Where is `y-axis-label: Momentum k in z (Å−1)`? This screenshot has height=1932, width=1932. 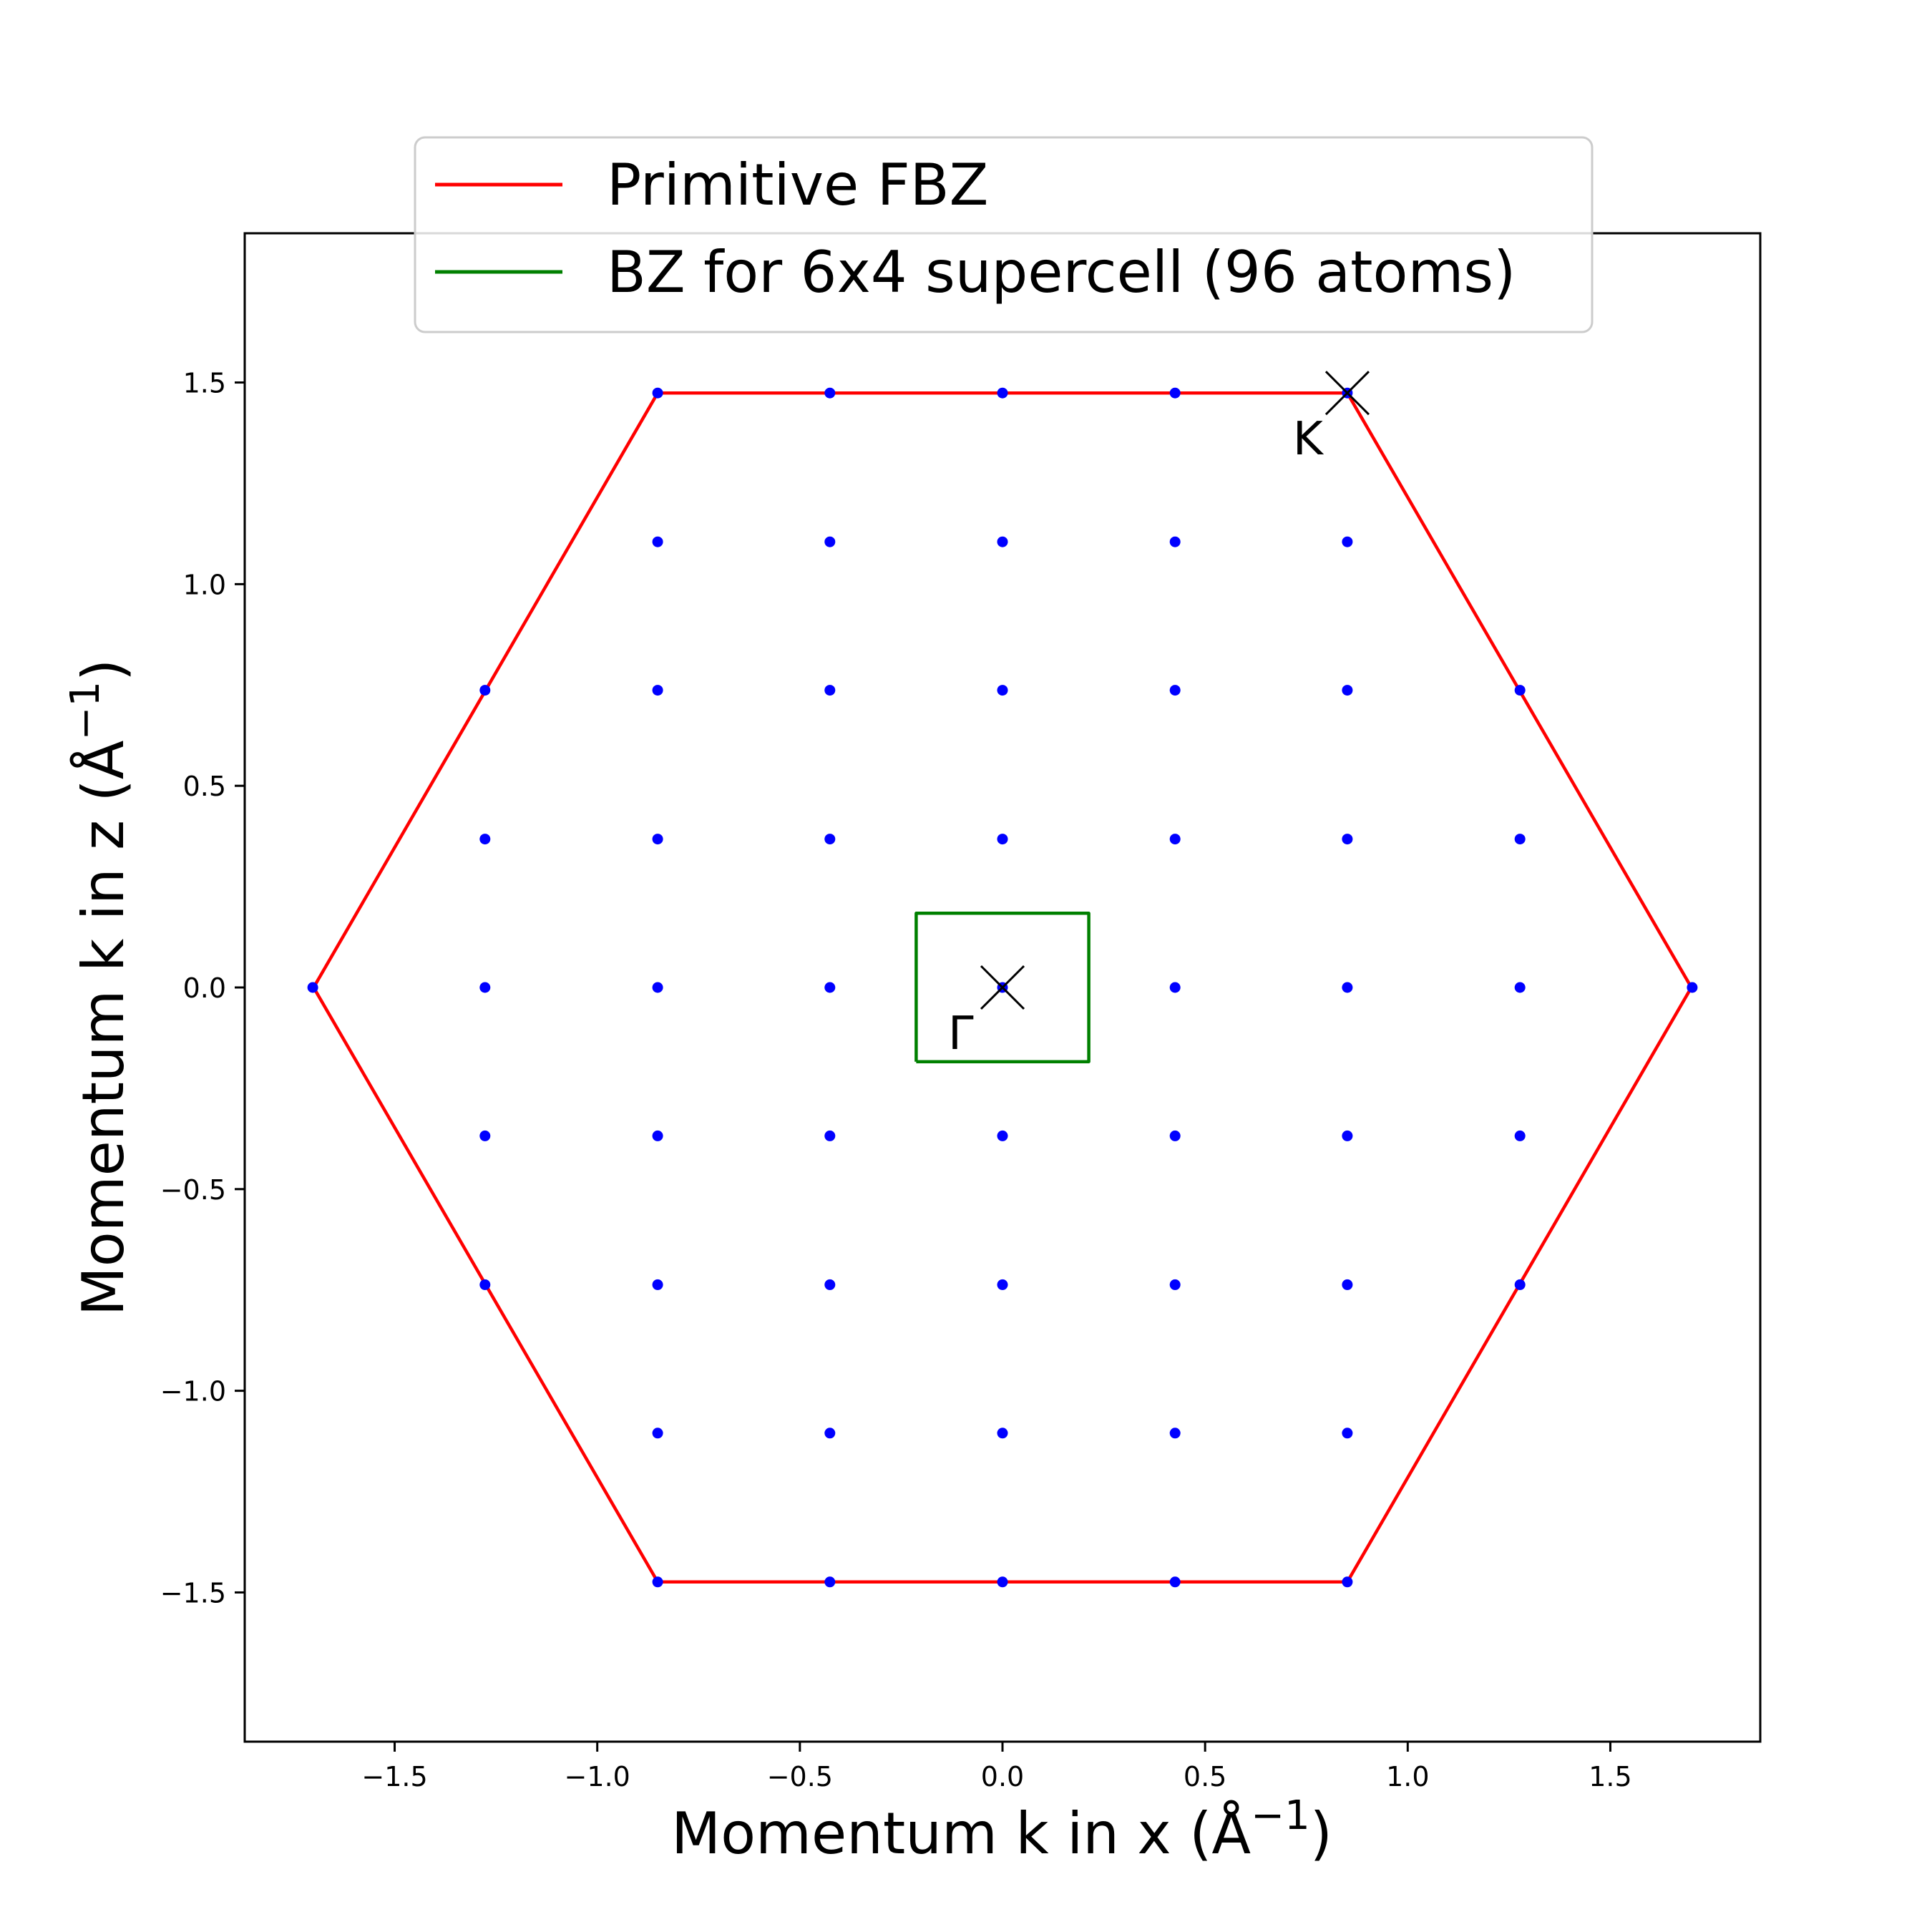 y-axis-label: Momentum k in z (Å−1) is located at coordinates (100, 988).